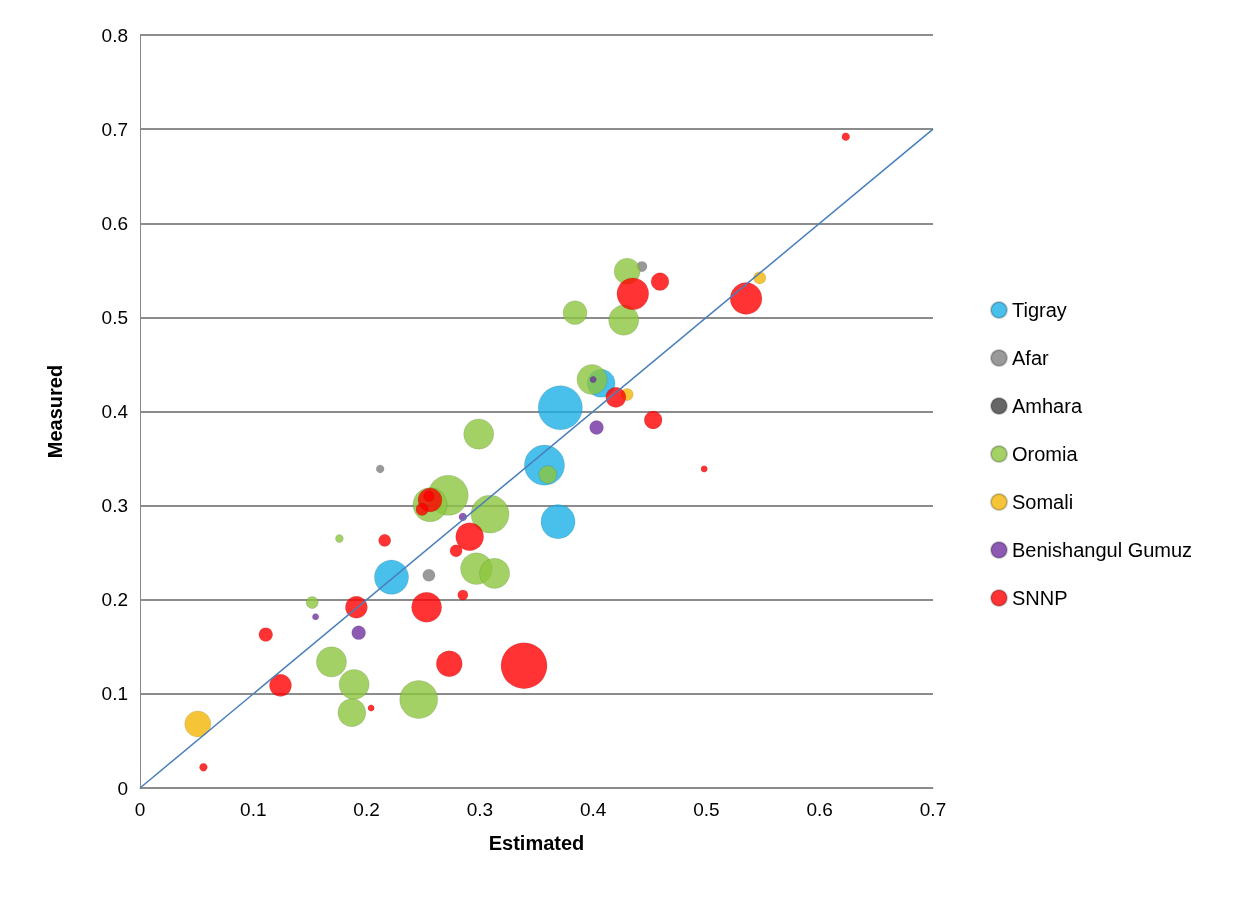 This screenshot has height=909, width=1253. I want to click on x-tick-label: 0.7, so click(933, 809).